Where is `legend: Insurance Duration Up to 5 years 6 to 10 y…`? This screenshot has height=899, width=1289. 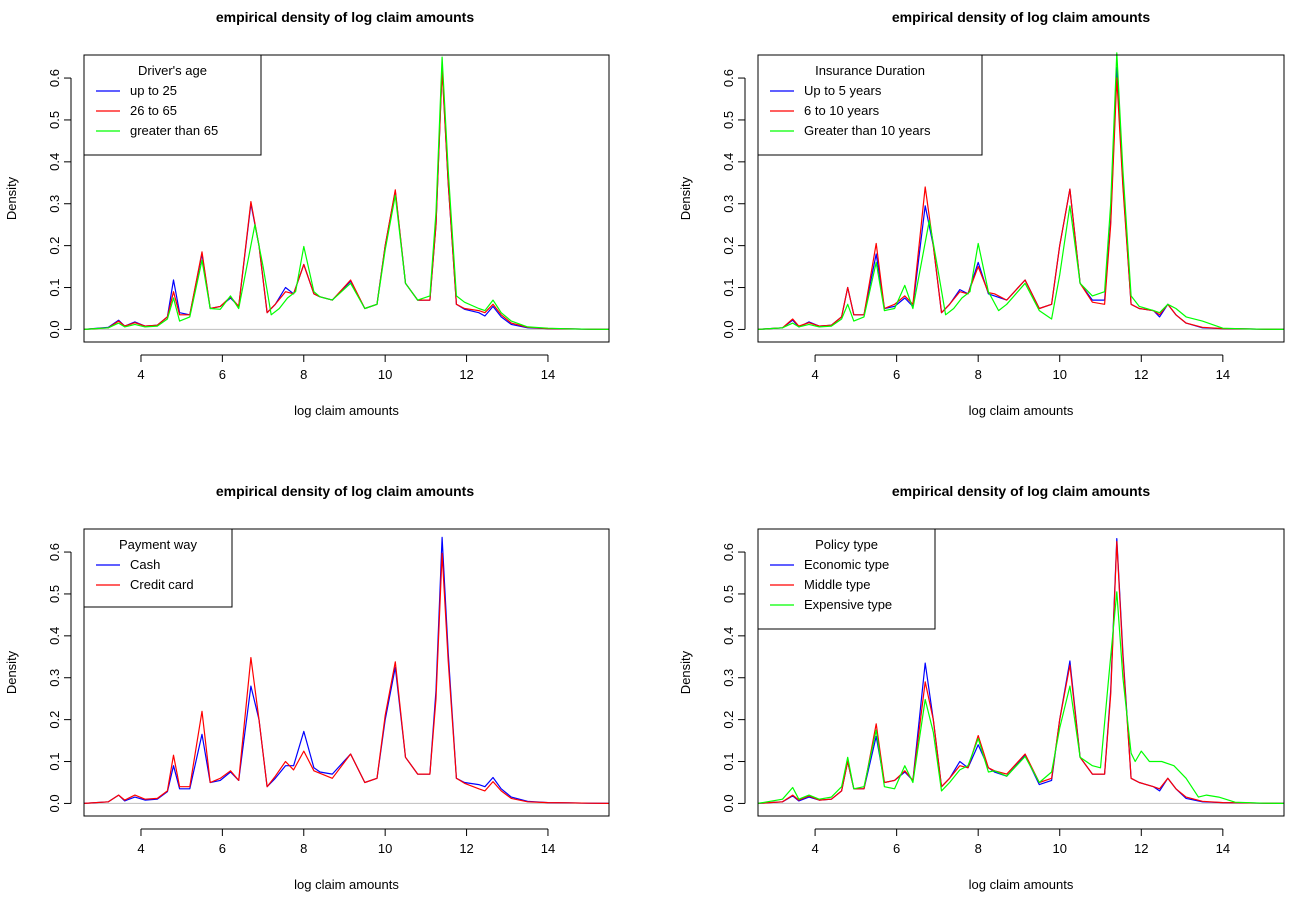
legend: Insurance Duration Up to 5 years 6 to 10 y… is located at coordinates (870, 105).